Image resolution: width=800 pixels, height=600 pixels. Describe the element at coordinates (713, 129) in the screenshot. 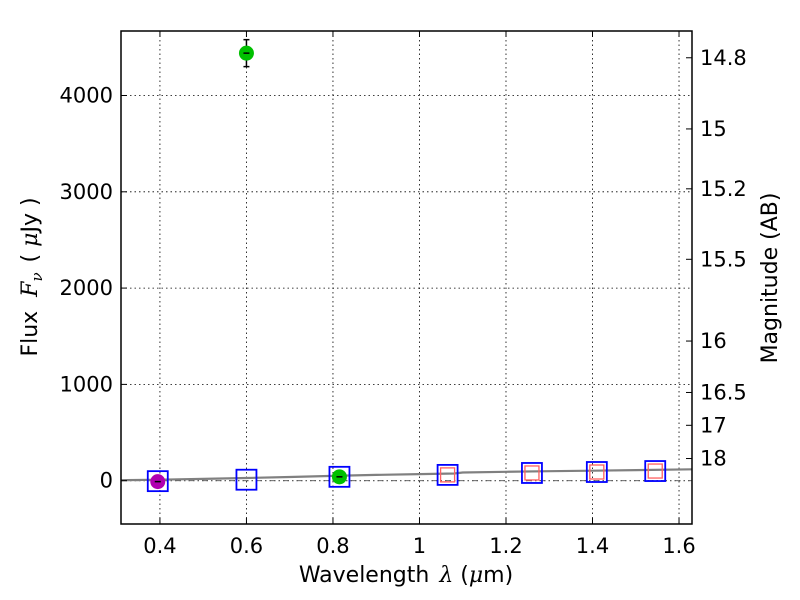

I see `y2-tick-label: 15` at that location.